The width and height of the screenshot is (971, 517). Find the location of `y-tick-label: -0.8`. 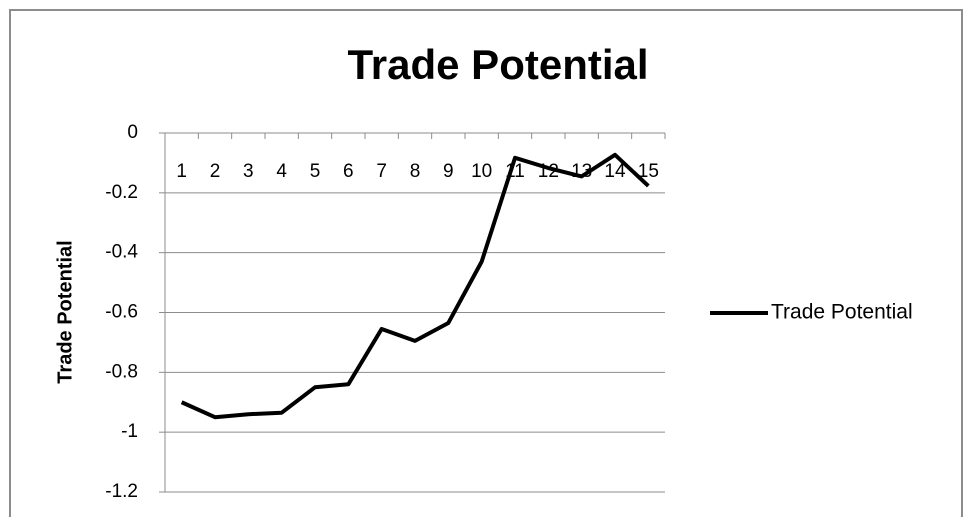

y-tick-label: -0.8 is located at coordinates (121, 371).